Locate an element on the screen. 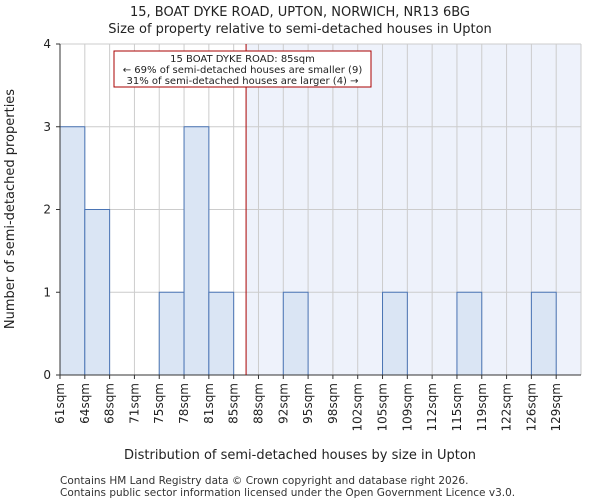  bar-105sqm is located at coordinates (395, 333).